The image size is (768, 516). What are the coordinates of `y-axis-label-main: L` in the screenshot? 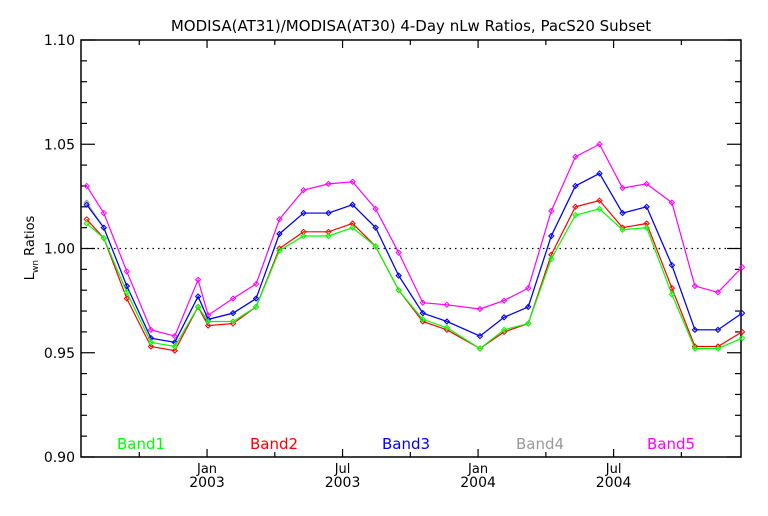 It's located at (30, 276).